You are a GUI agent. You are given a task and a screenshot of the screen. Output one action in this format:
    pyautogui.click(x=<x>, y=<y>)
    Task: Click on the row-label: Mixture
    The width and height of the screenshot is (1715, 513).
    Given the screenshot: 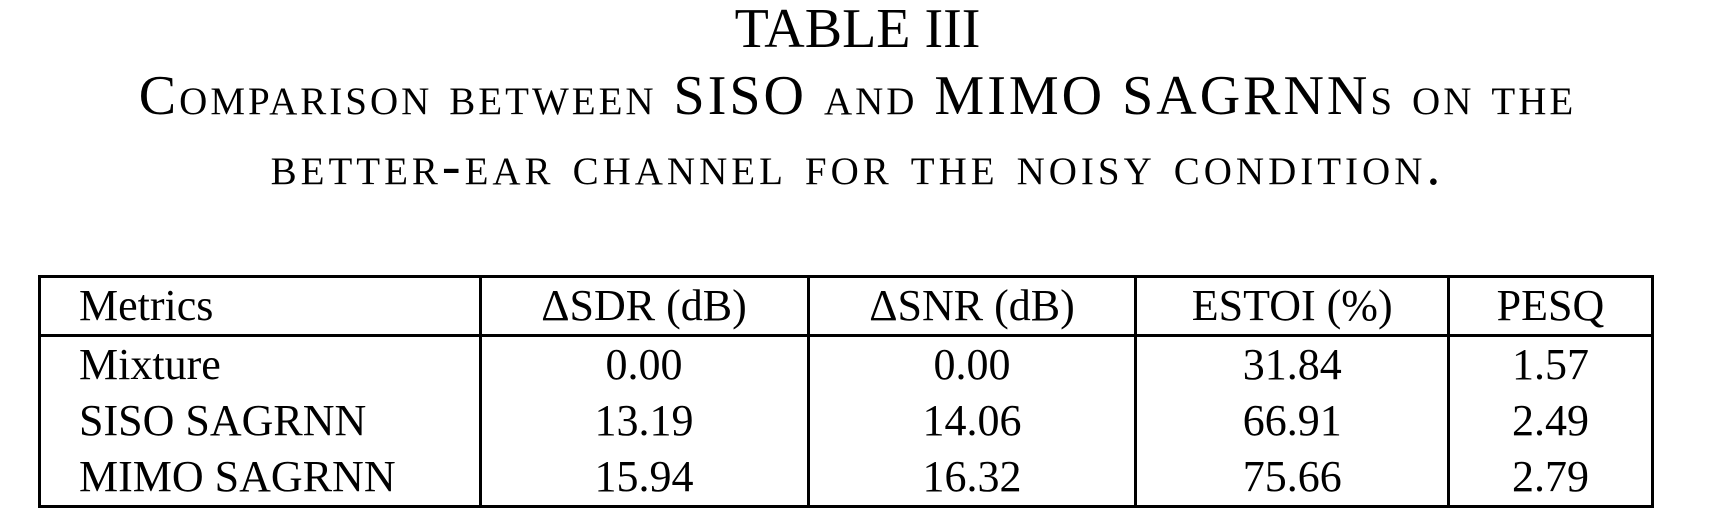 What is the action you would take?
    pyautogui.click(x=260, y=364)
    